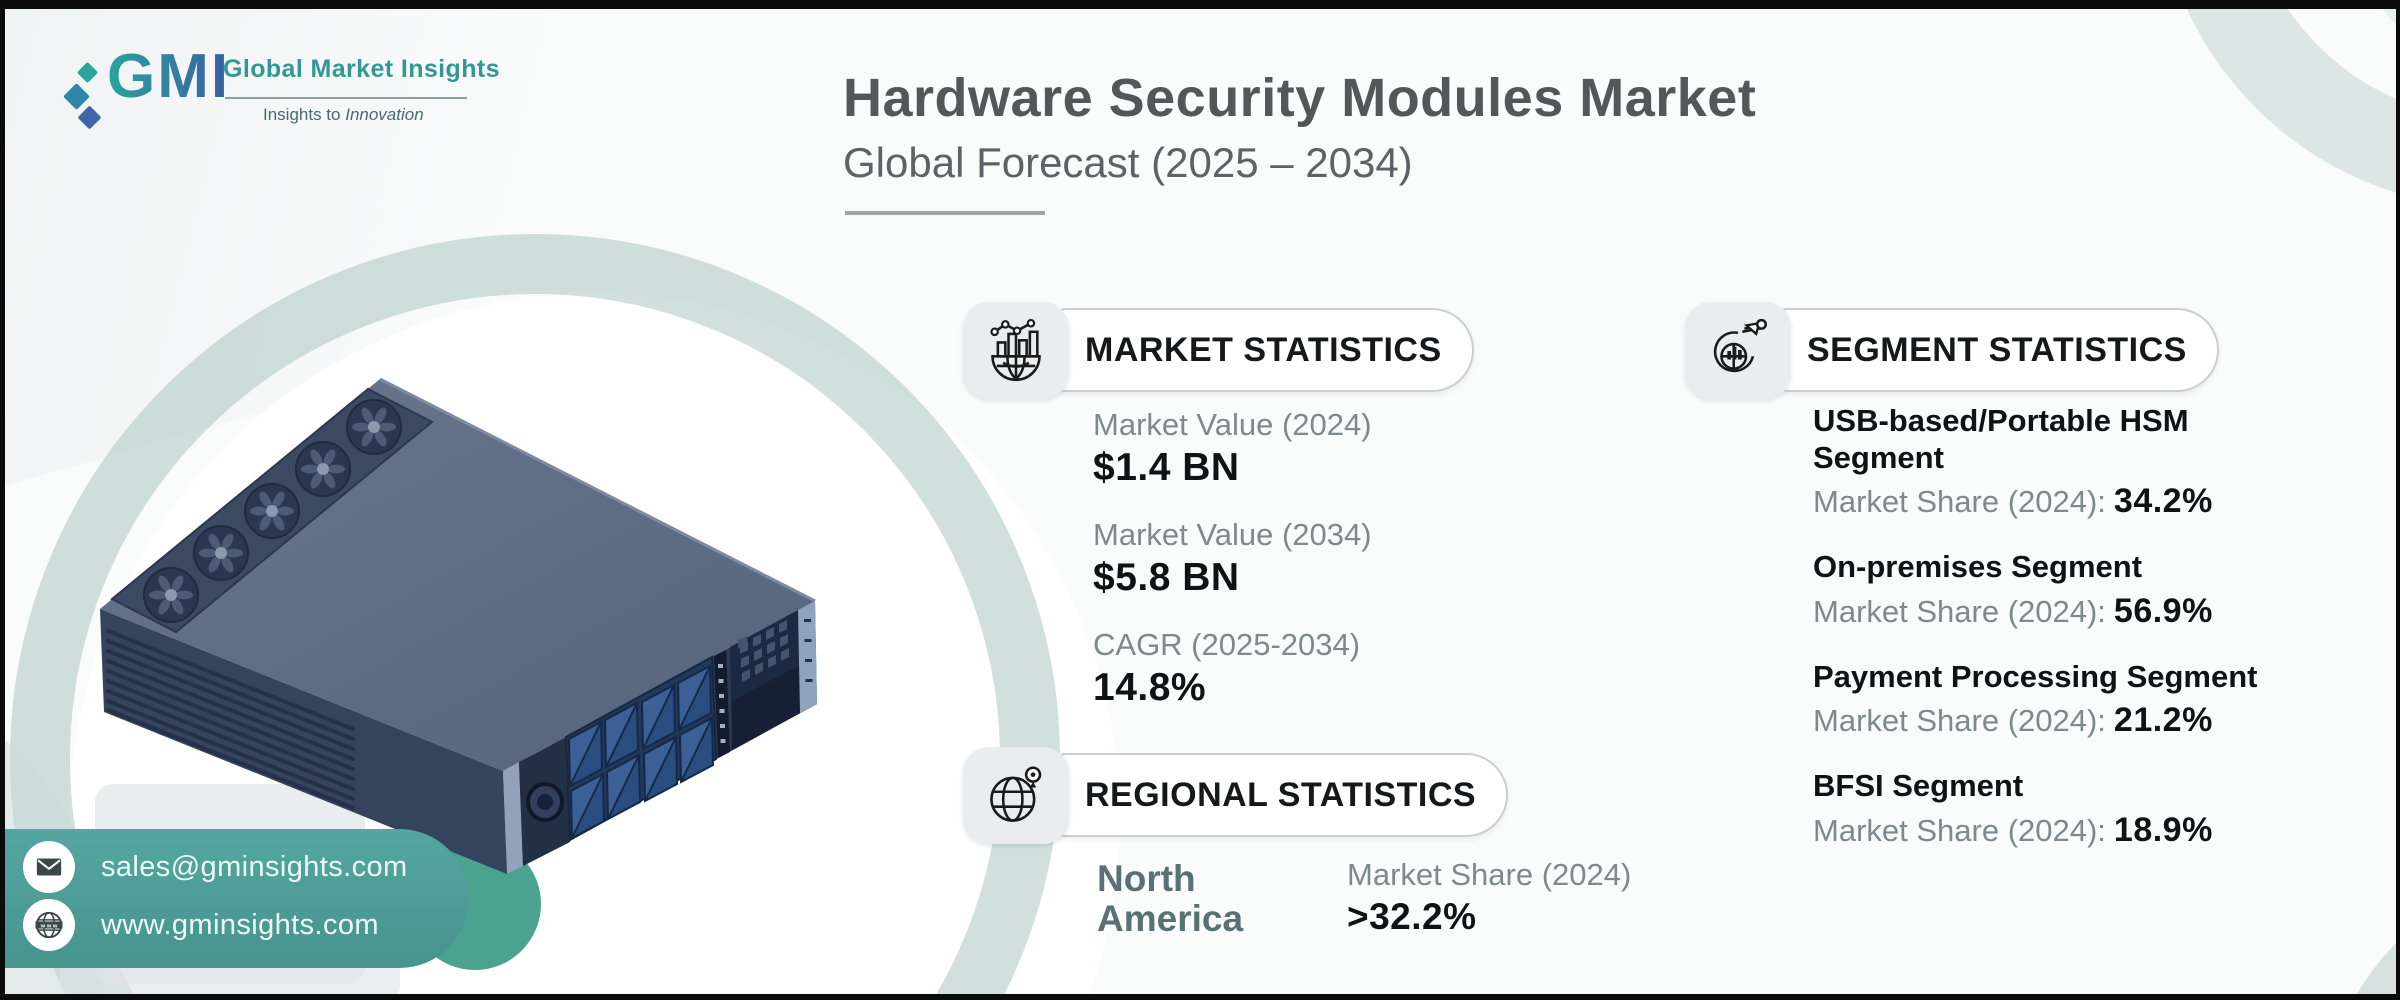  Describe the element at coordinates (361, 69) in the screenshot. I see `brand-name: Global Market Insights` at that location.